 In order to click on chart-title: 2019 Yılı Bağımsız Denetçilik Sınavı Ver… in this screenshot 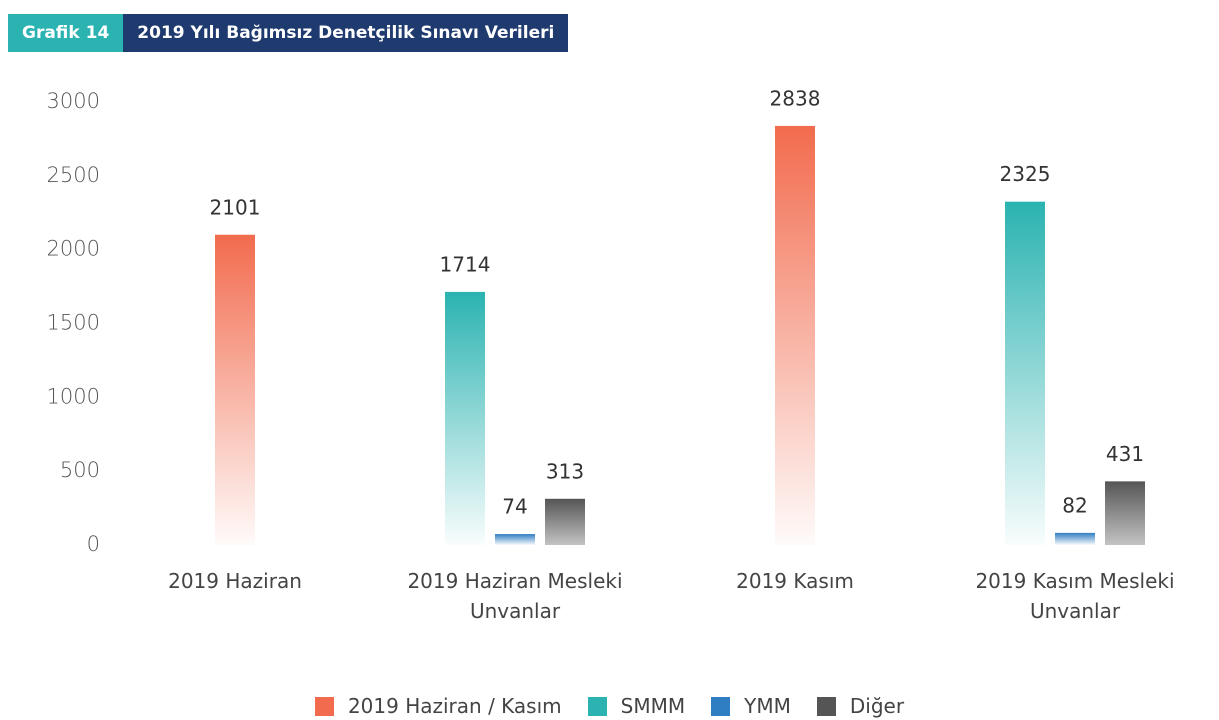, I will do `click(346, 33)`.